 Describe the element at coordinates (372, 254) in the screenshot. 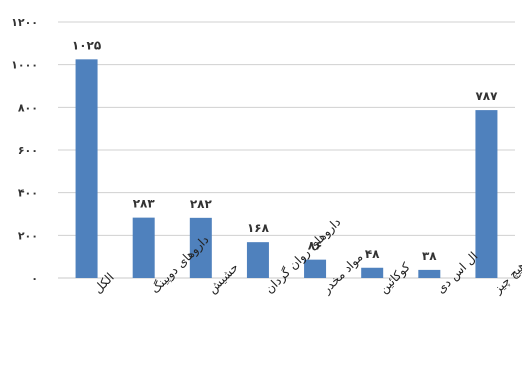

I see `data-label: ۴۸` at that location.